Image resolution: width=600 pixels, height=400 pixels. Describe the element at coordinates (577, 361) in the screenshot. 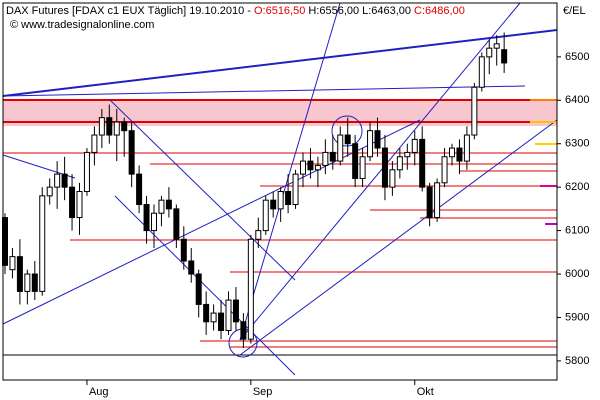

I see `y-tick-label: 5800` at that location.